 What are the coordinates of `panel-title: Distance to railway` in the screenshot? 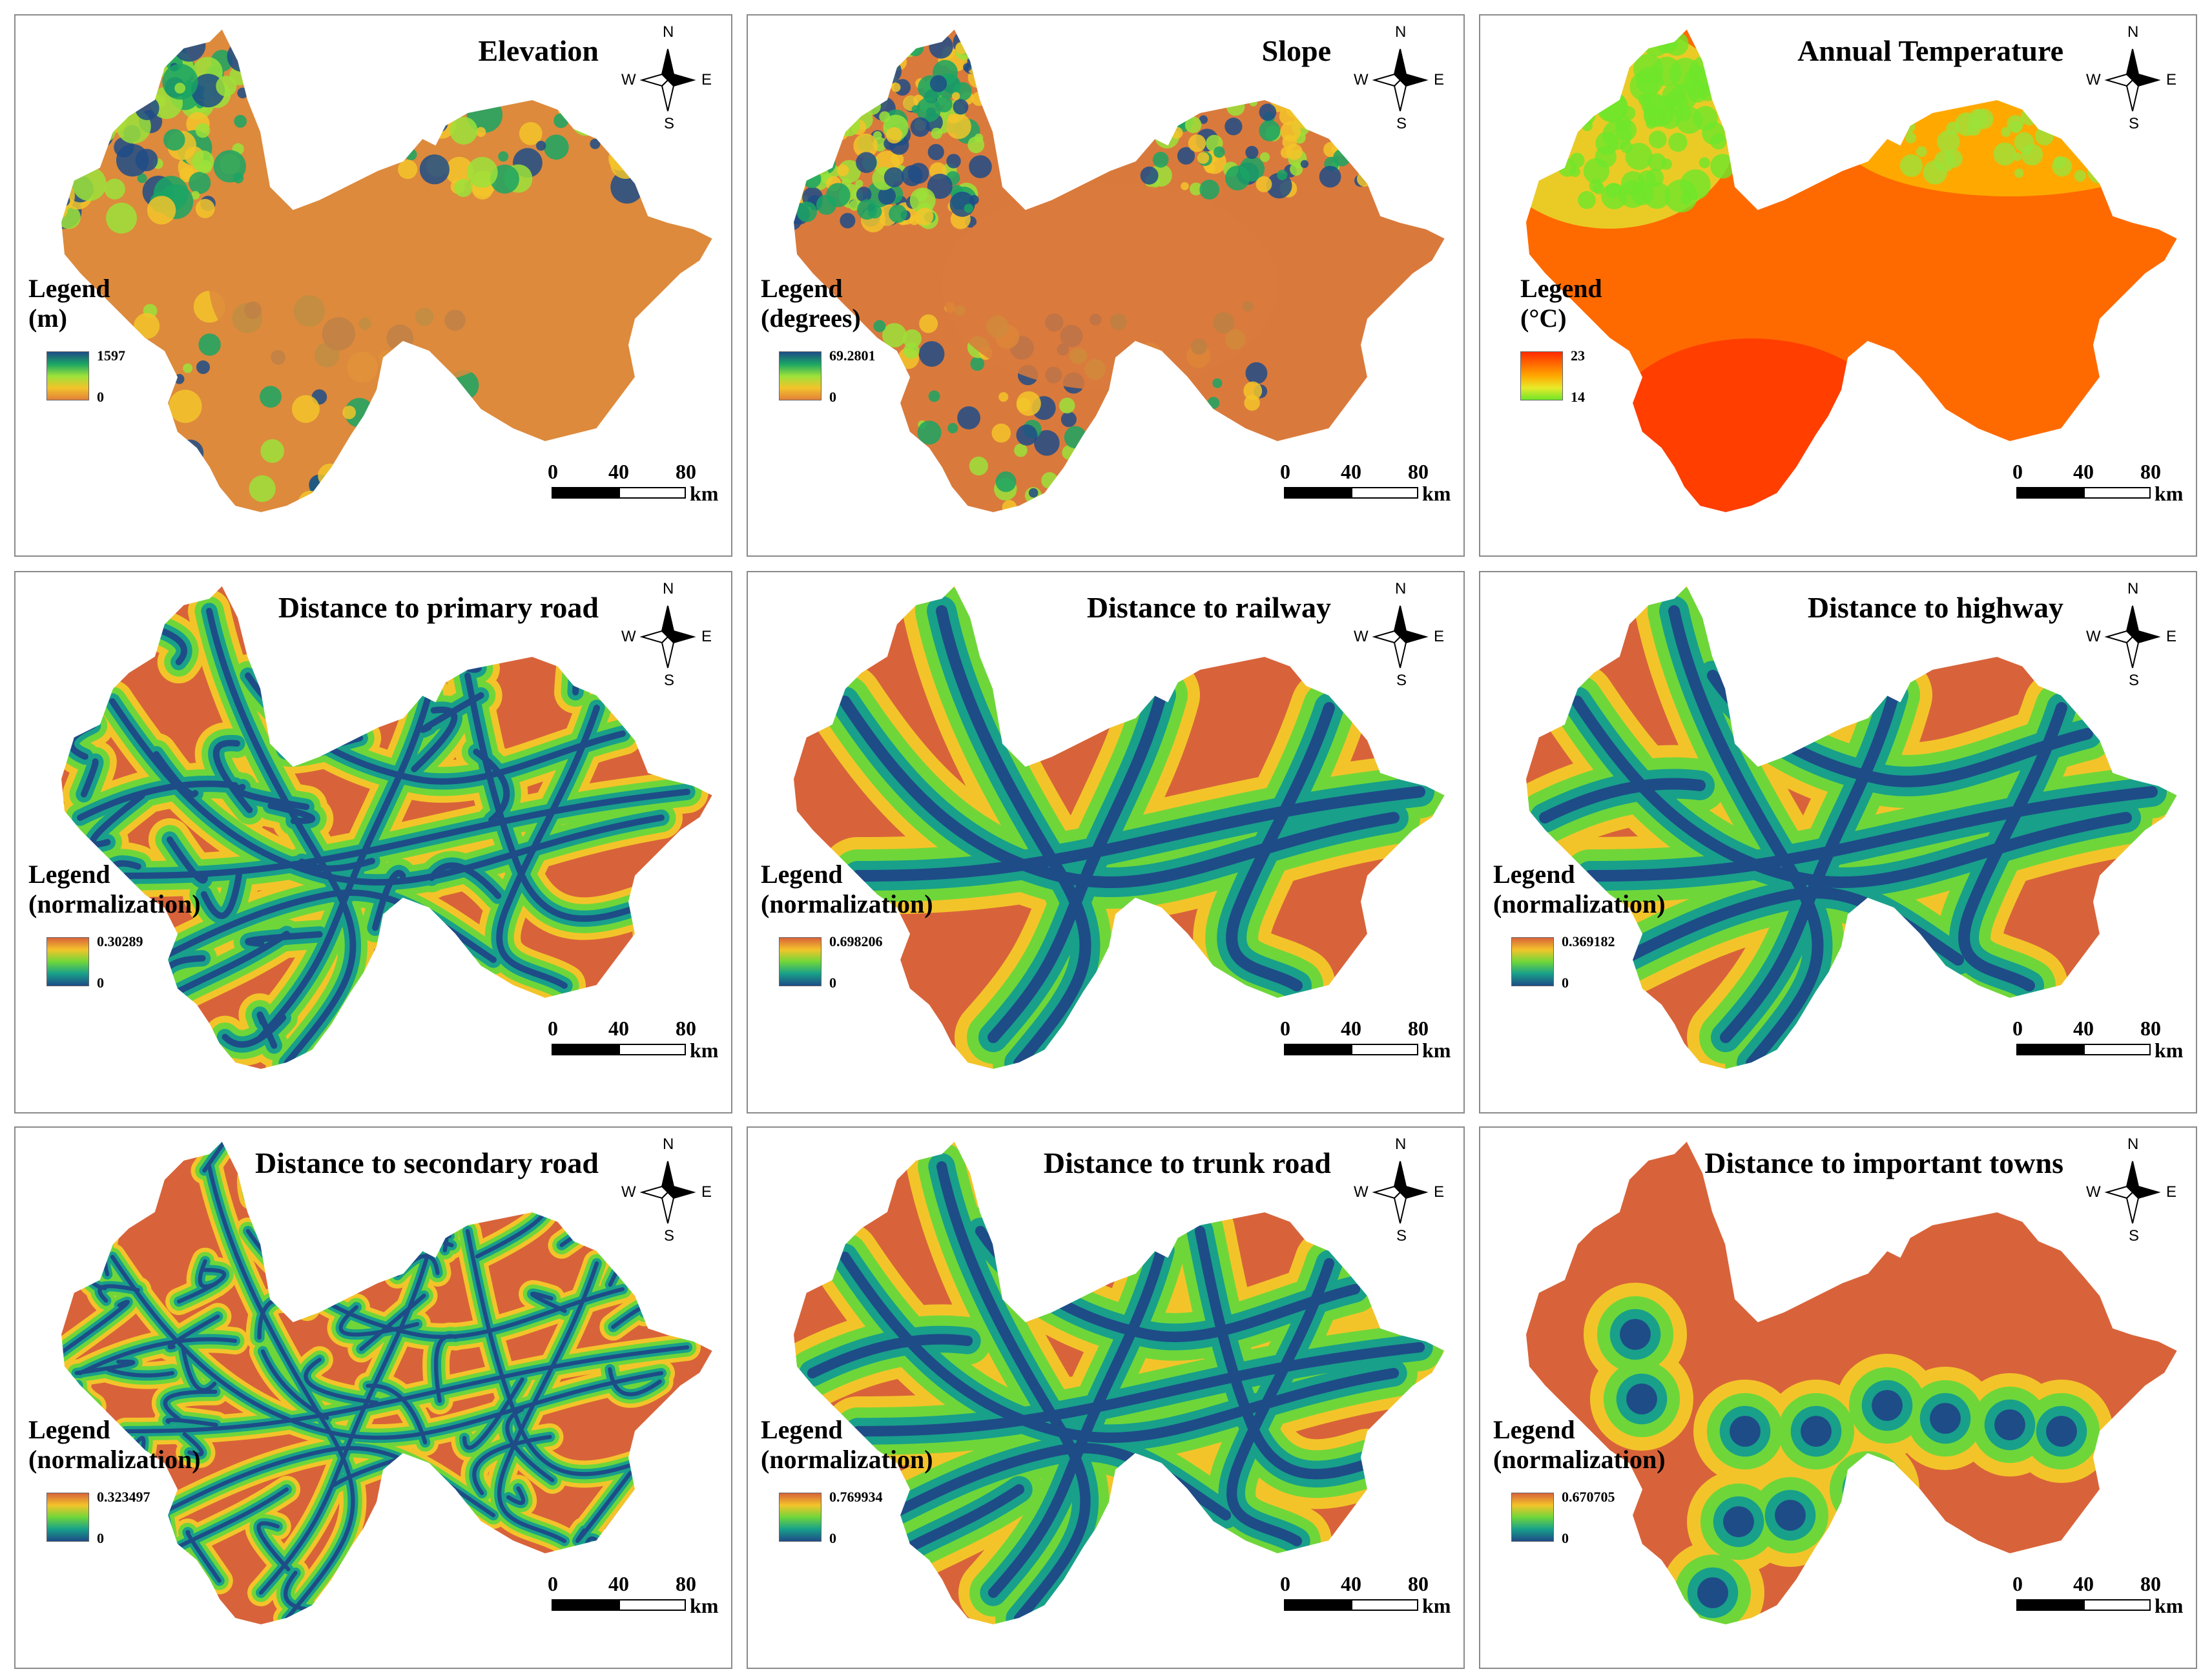 It's located at (1208, 607).